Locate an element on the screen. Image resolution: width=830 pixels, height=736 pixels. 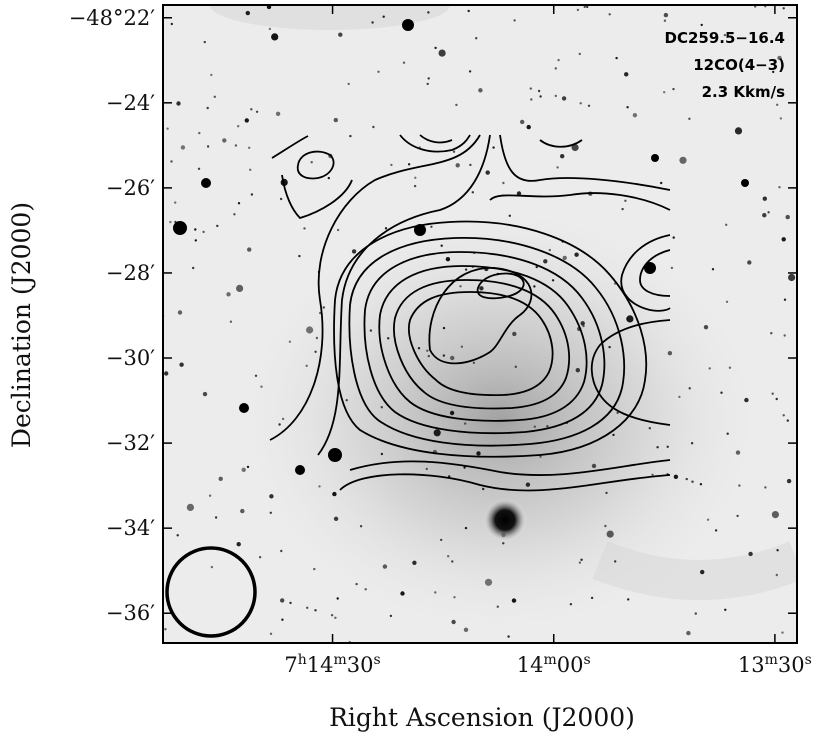
annotation-line-2: 12CO(4−3) is located at coordinates (739, 65).